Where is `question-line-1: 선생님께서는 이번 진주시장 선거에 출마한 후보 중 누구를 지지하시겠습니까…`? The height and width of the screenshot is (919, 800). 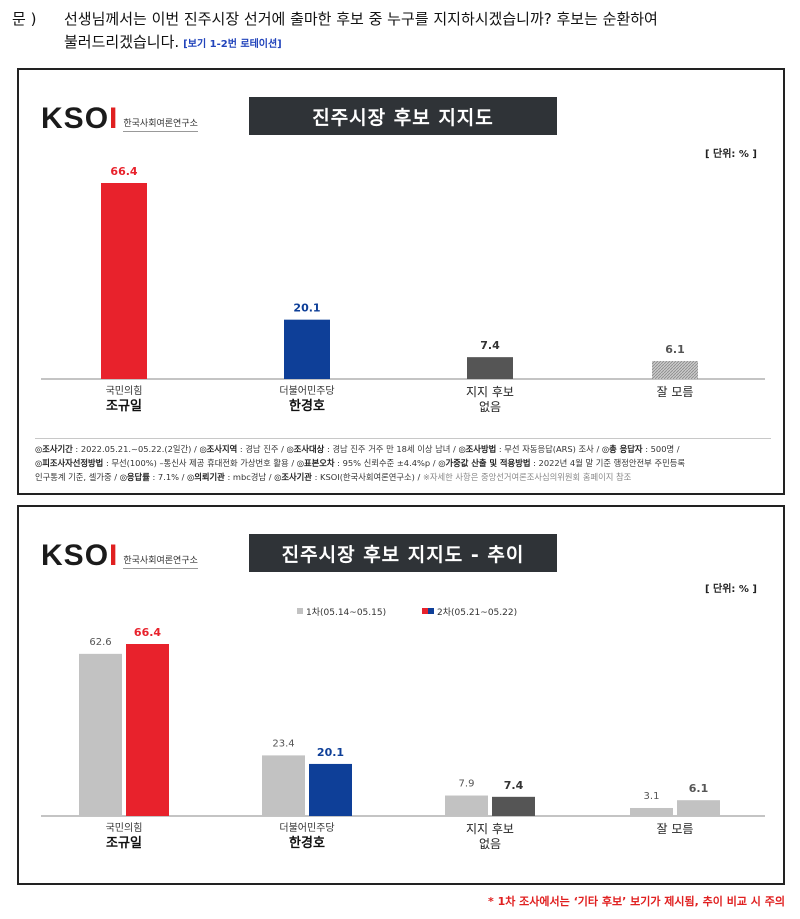 question-line-1: 선생님께서는 이번 진주시장 선거에 출마한 후보 중 누구를 지지하시겠습니까… is located at coordinates (361, 19).